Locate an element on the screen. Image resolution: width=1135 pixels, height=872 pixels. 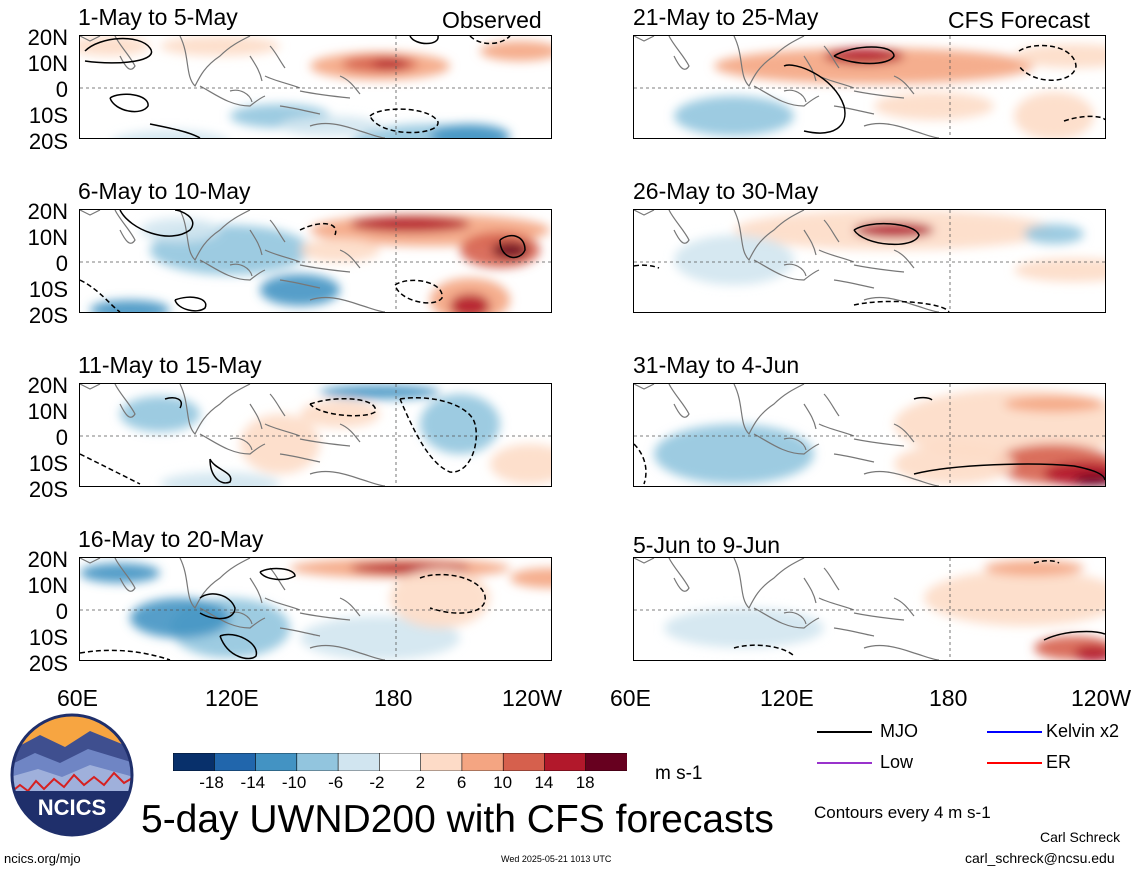
panel-title: 11-May to 15-May is located at coordinates (170, 365).